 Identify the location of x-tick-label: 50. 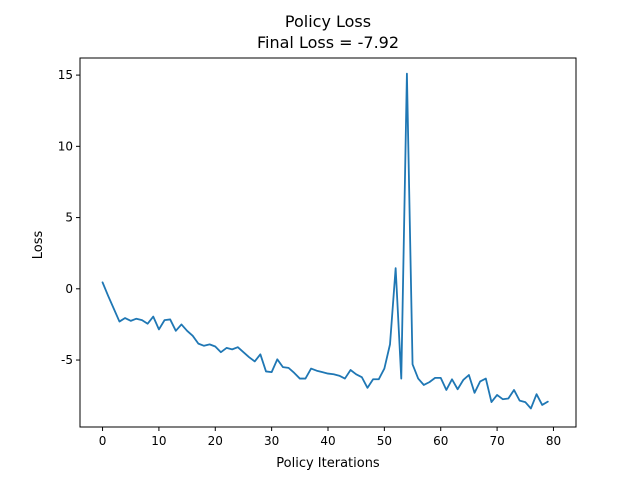
(384, 441).